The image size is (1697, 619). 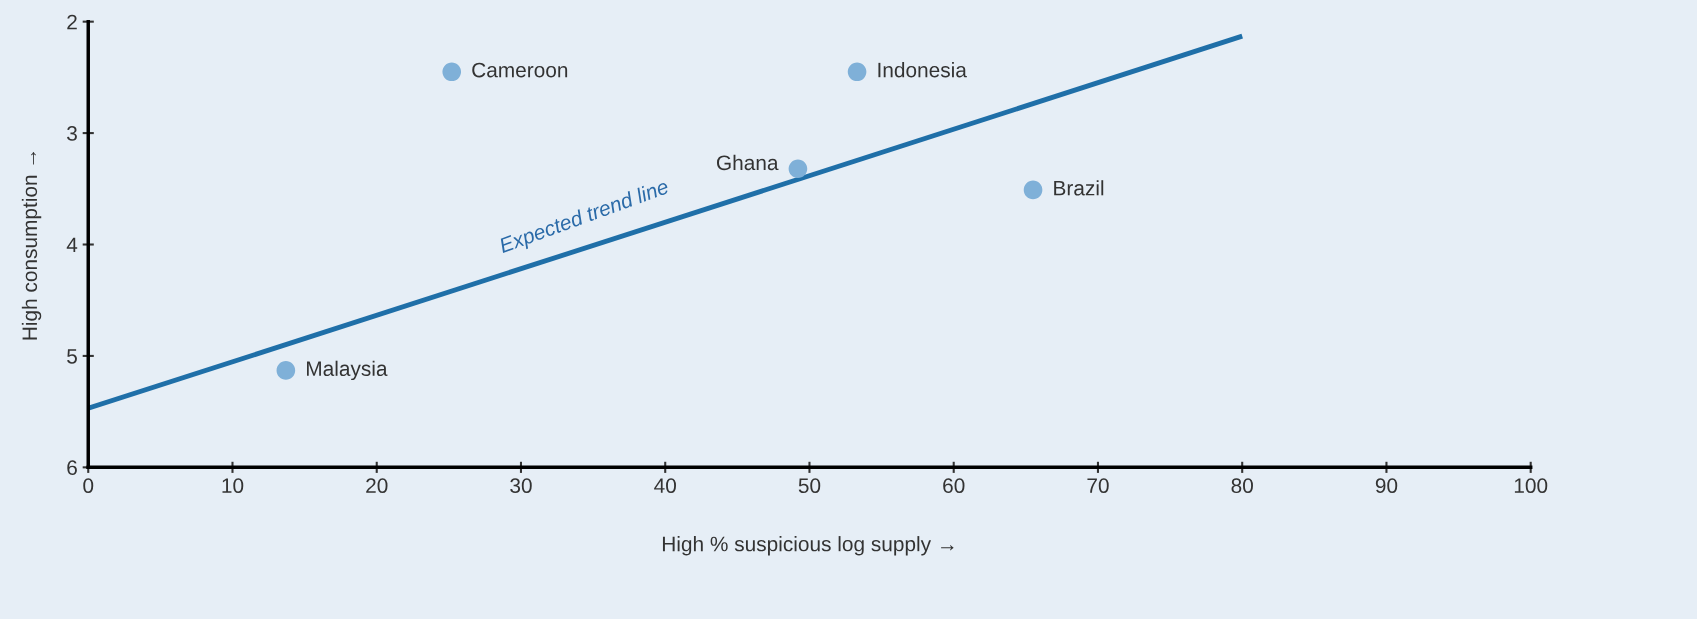 I want to click on x-tick-label: 80, so click(x=1242, y=486).